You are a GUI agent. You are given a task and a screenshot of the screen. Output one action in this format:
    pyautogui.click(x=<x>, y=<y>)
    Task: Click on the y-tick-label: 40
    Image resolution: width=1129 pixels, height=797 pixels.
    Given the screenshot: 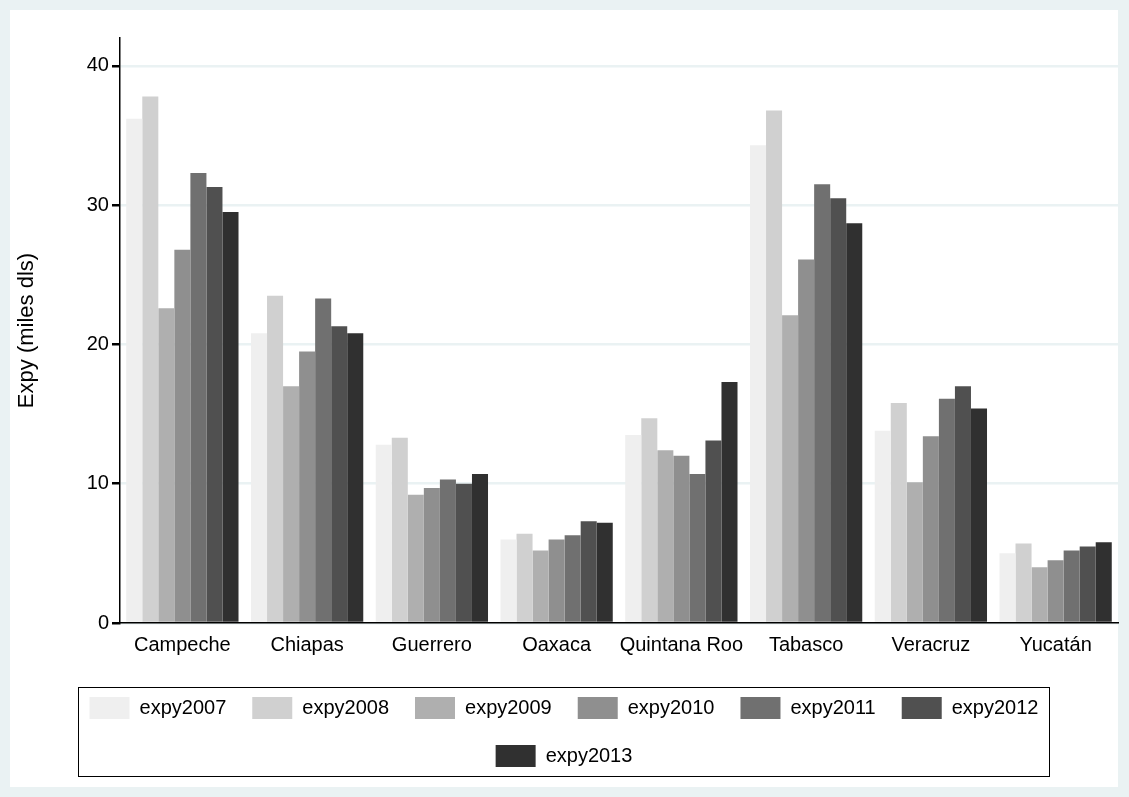 What is the action you would take?
    pyautogui.click(x=97, y=64)
    